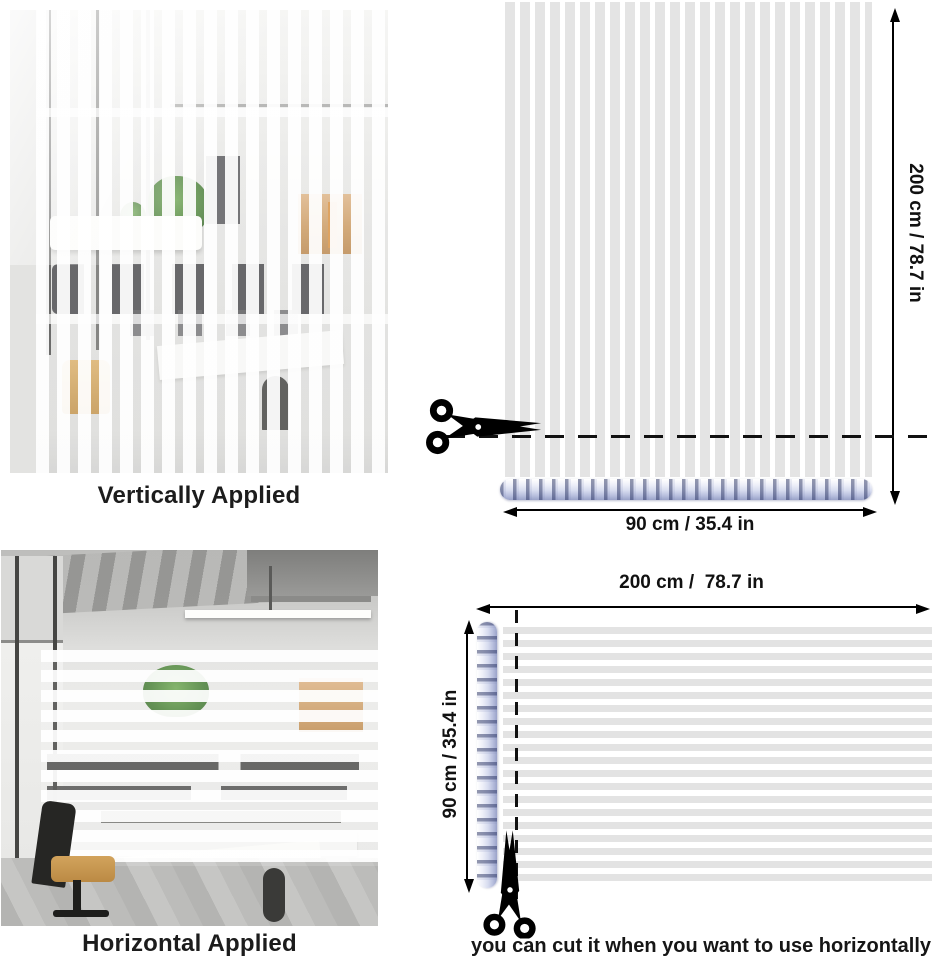  I want to click on caption-horizontal-applied: Horizontal Applied, so click(189, 943).